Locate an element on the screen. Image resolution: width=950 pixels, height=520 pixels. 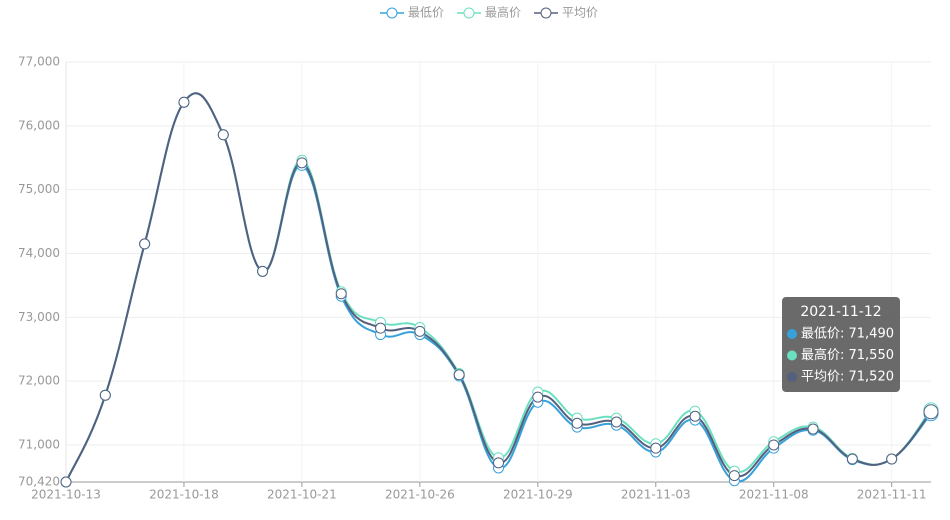
tooltip-box is located at coordinates (841, 344).